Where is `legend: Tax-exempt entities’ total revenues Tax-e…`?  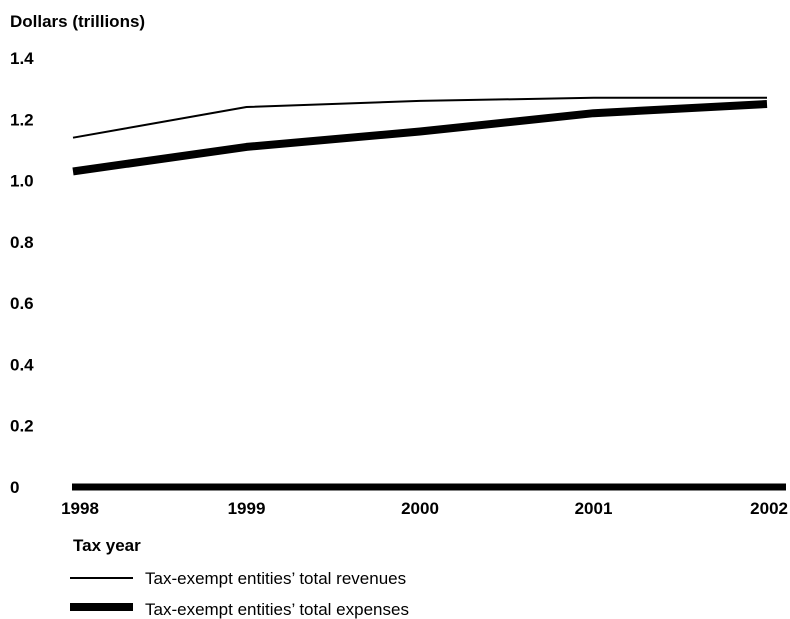
legend: Tax-exempt entities’ total revenues Tax-e… is located at coordinates (239, 594).